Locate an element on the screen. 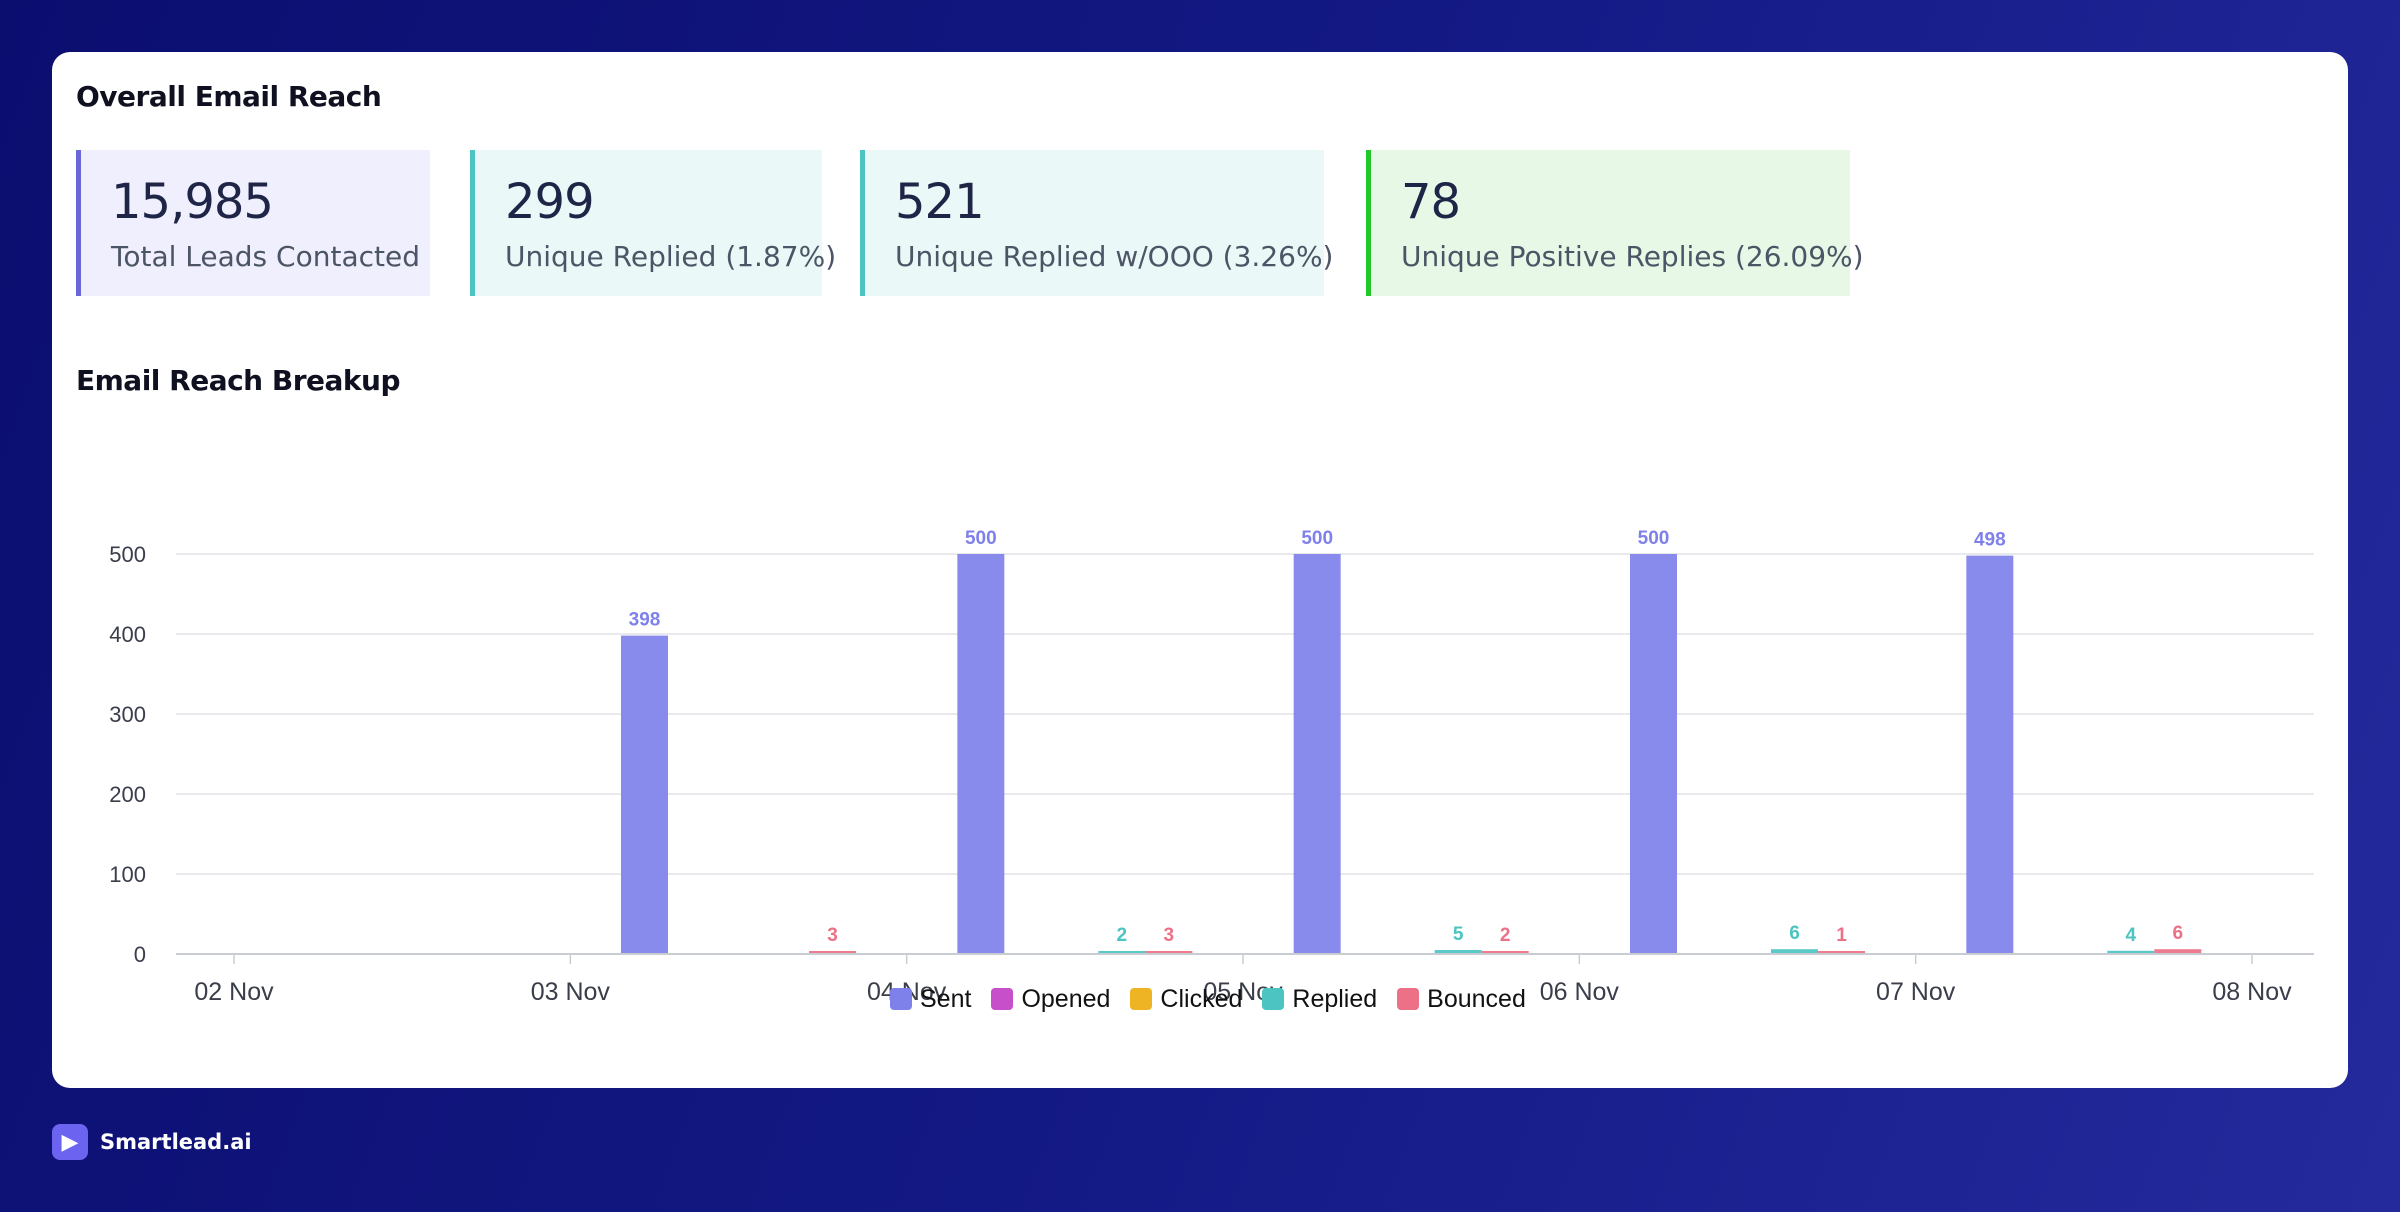 The image size is (2400, 1212). legend-item-opened: Opened is located at coordinates (1050, 999).